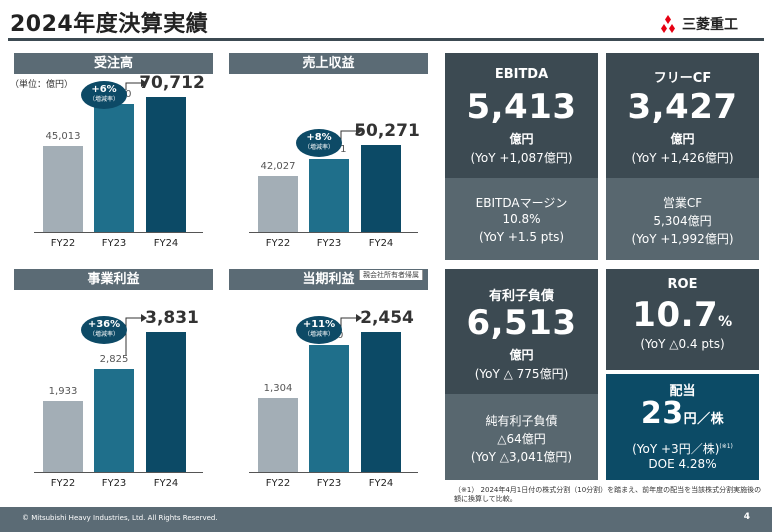 This screenshot has width=772, height=532. I want to click on free-cf-label: フリーCF, so click(682, 78).